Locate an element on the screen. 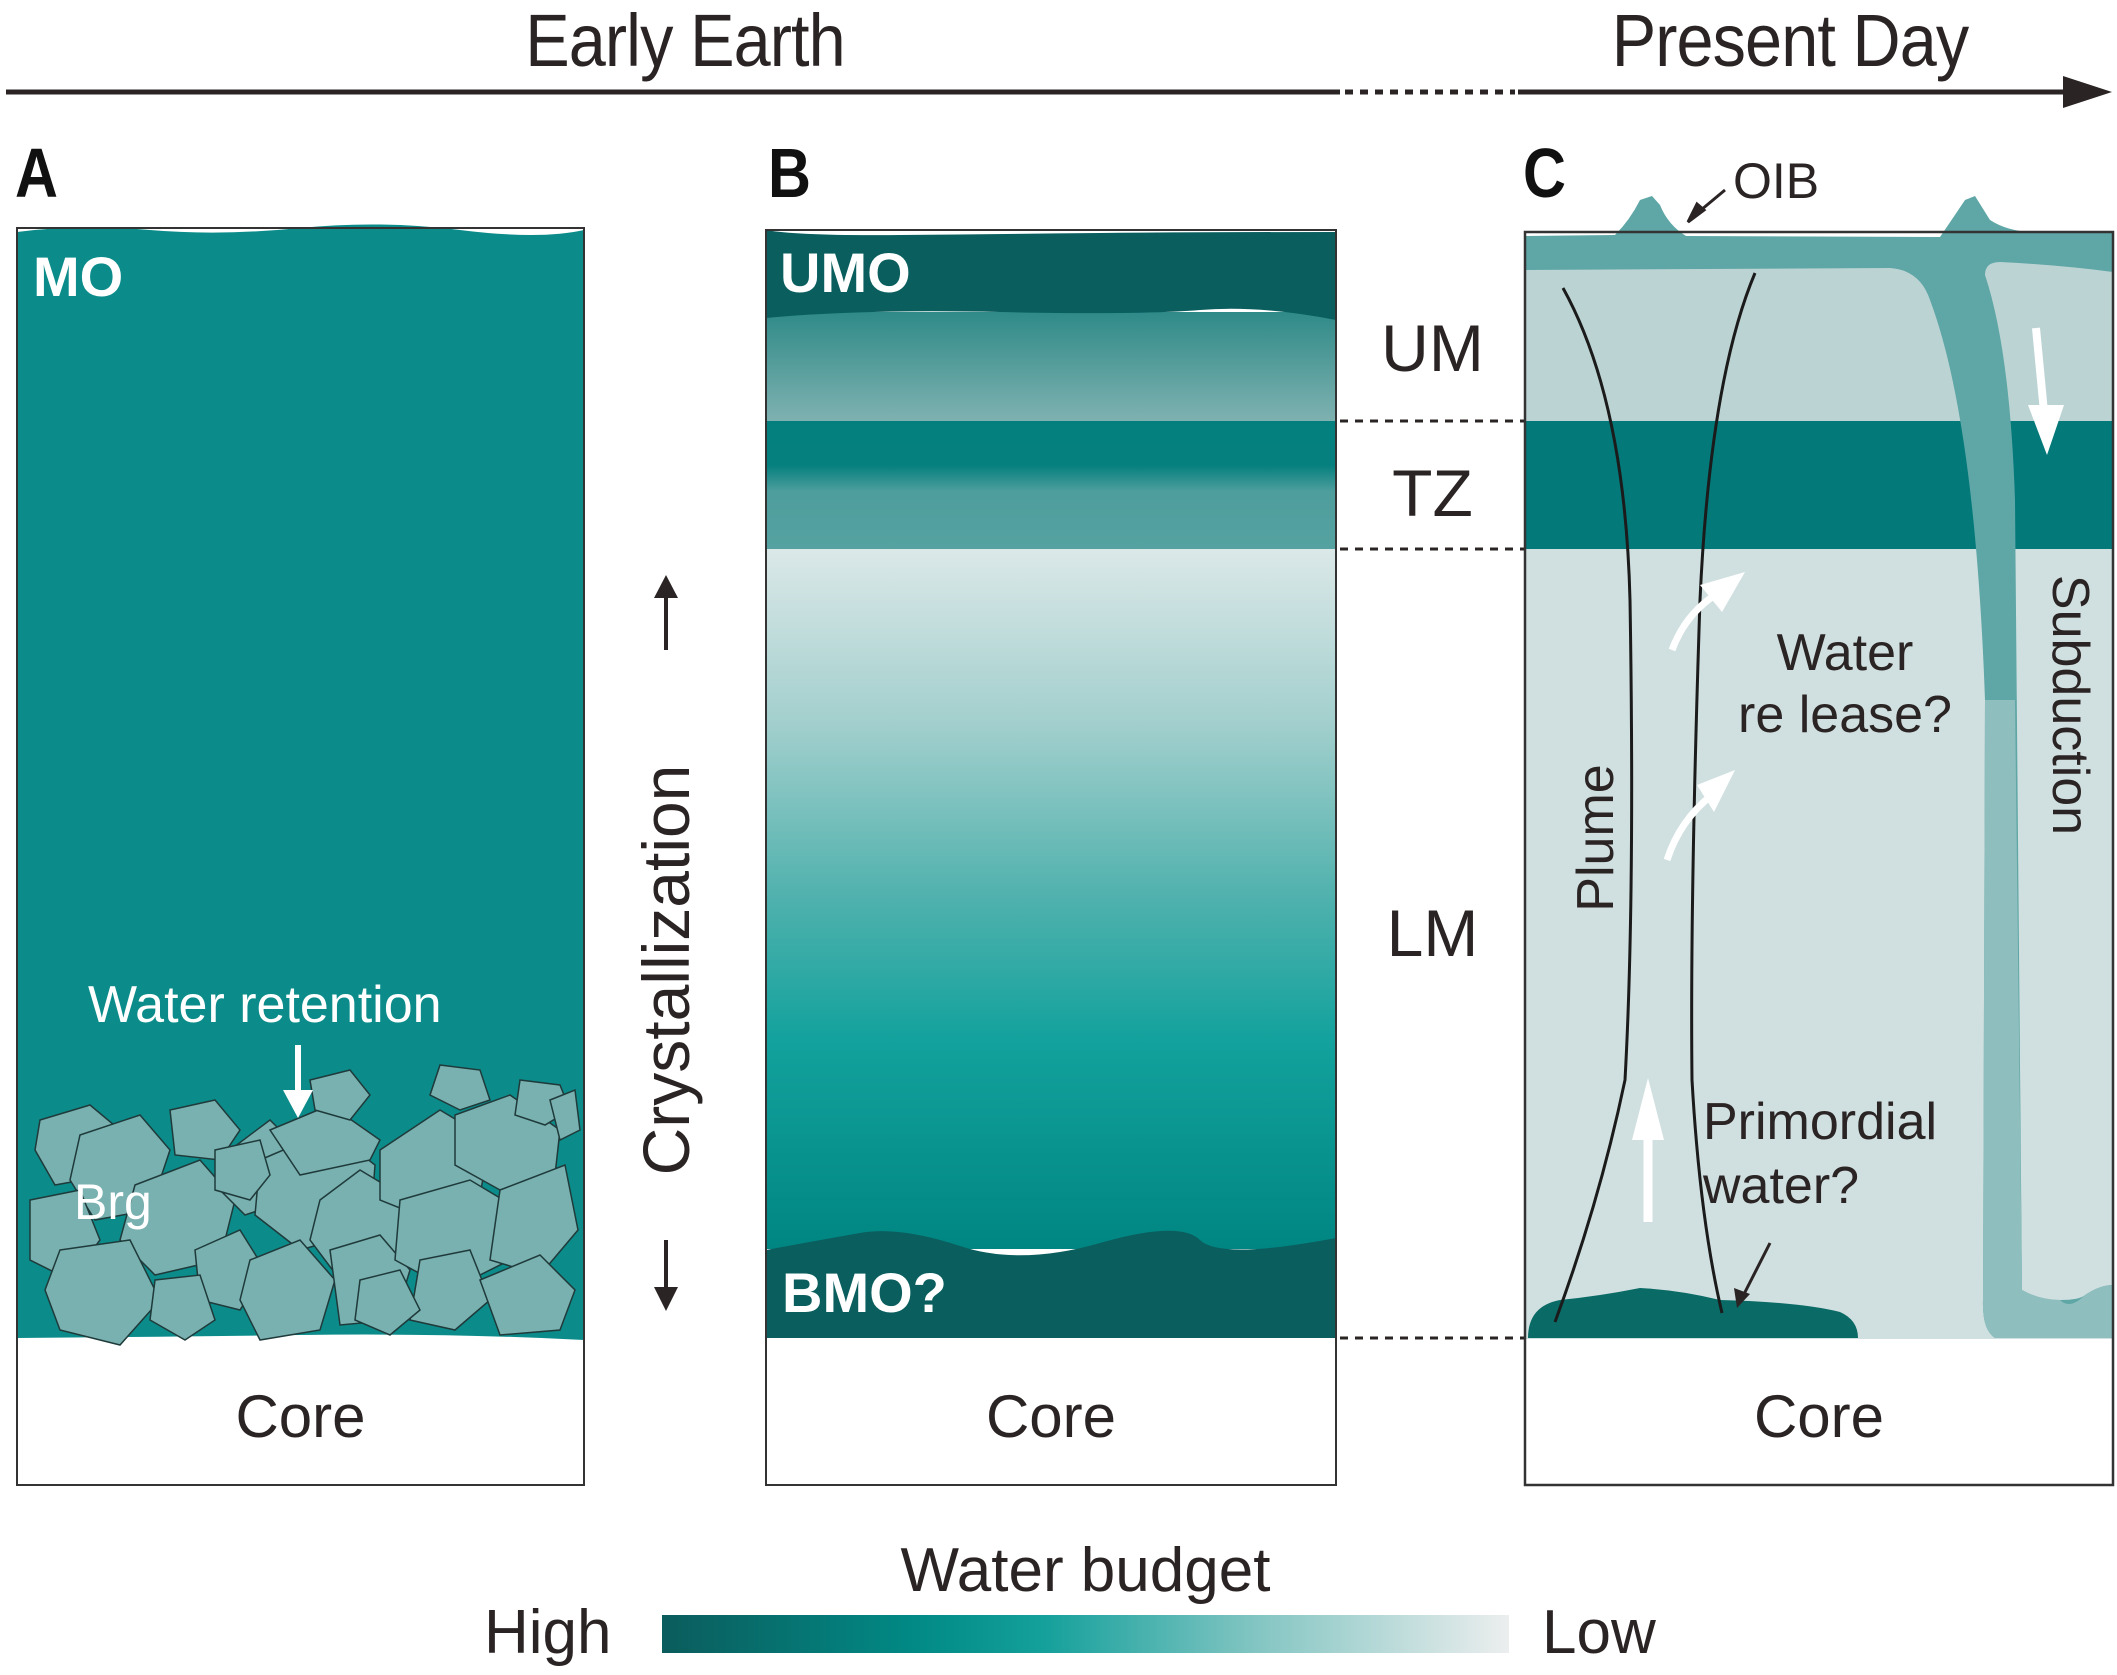 The height and width of the screenshot is (1675, 2117). mo-label: MO is located at coordinates (78, 276).